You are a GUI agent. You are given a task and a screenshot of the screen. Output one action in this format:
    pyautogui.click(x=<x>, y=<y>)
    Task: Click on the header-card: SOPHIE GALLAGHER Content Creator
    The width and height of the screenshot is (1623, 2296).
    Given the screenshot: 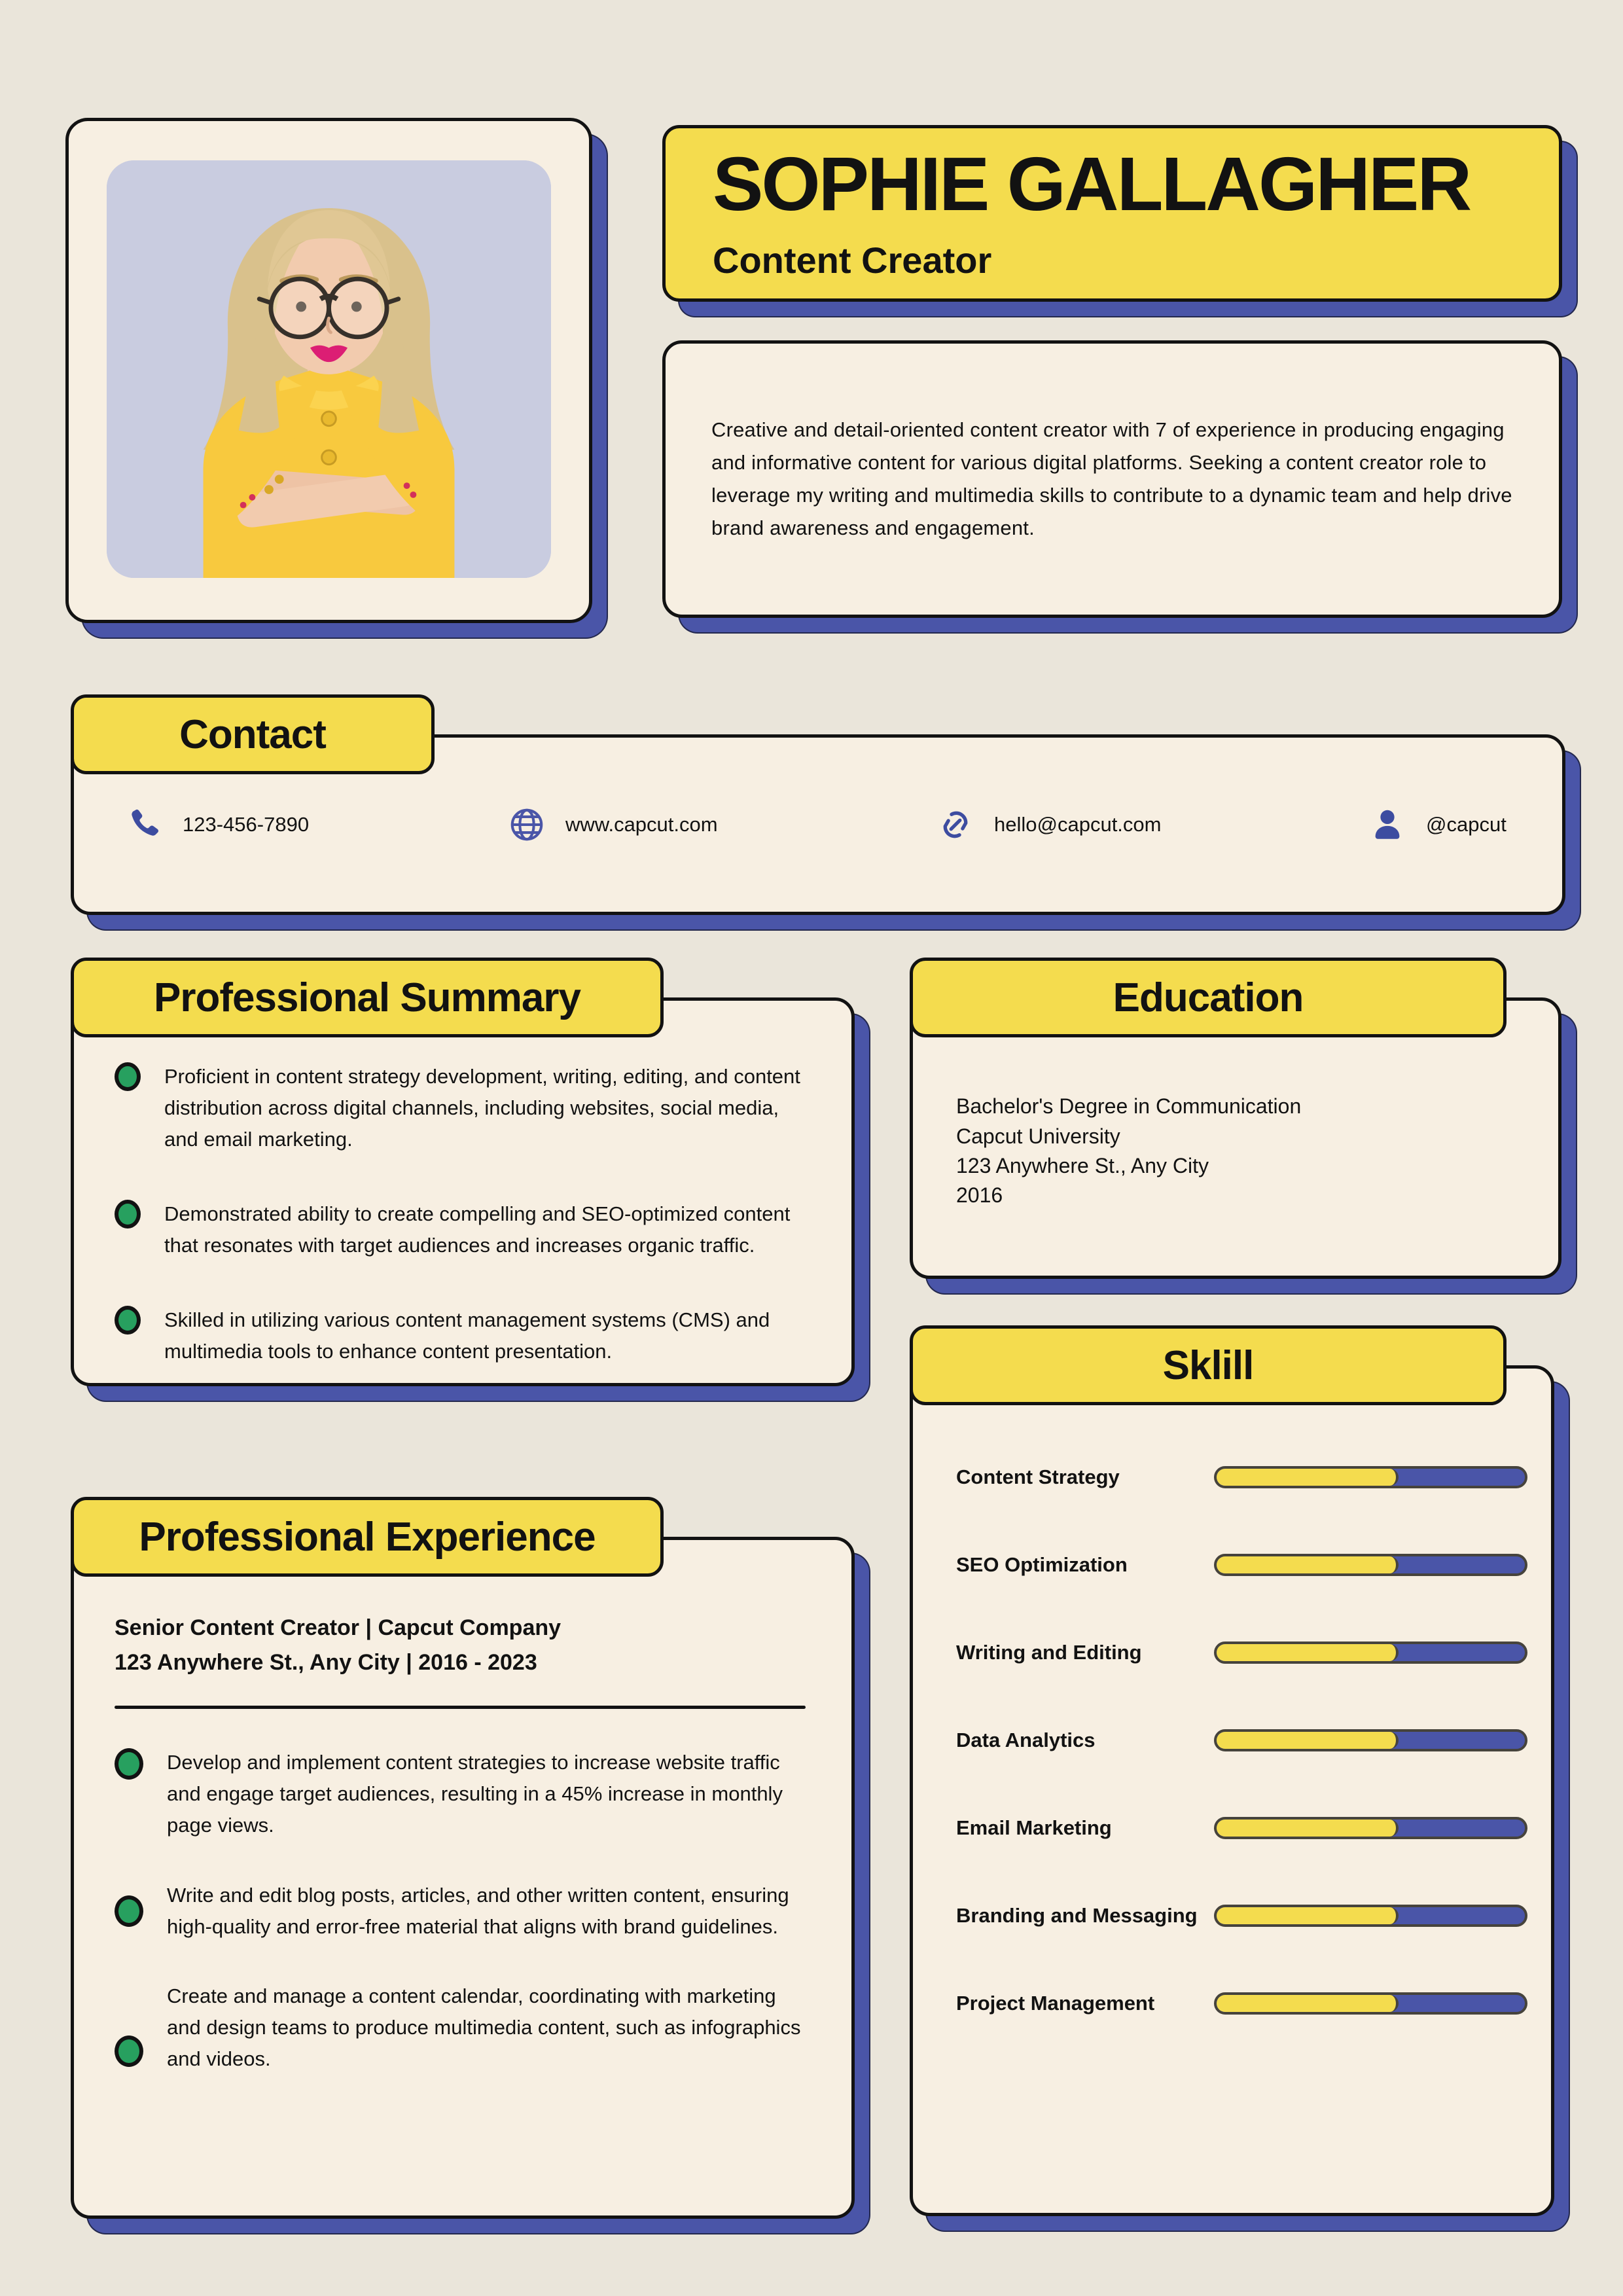 What is the action you would take?
    pyautogui.click(x=1112, y=213)
    